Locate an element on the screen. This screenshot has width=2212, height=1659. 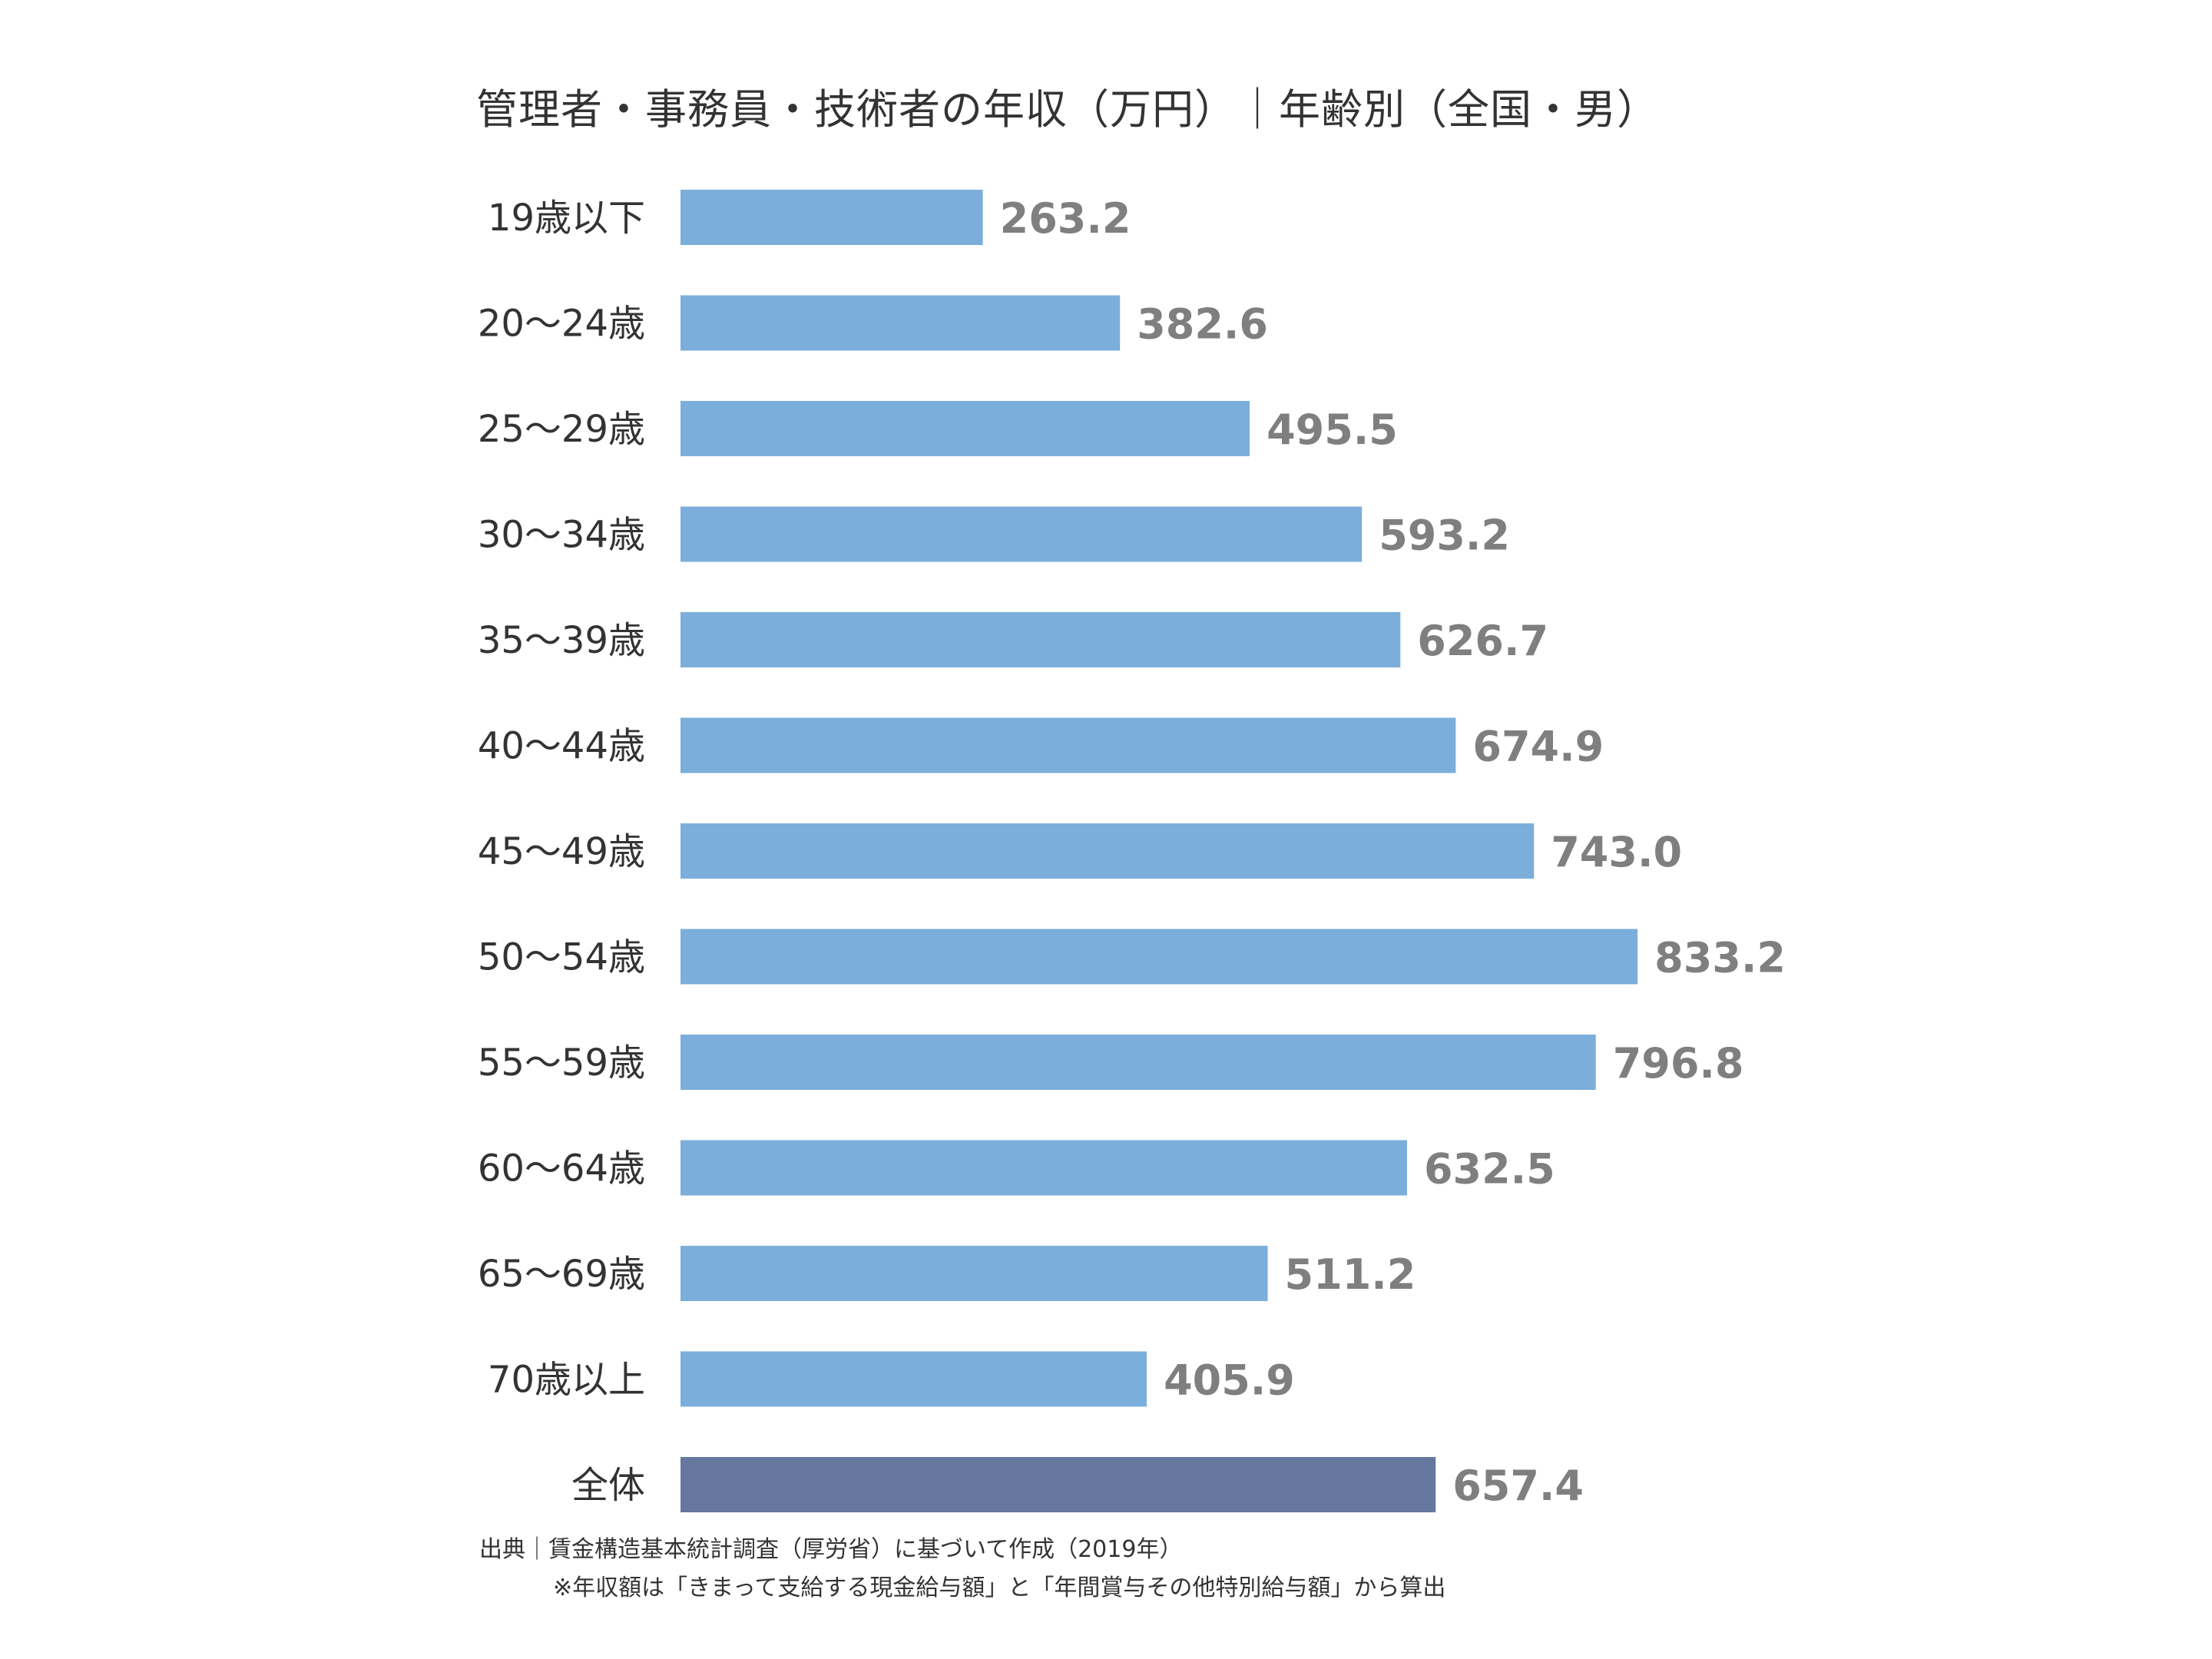
category-label-7: 50～54歳 is located at coordinates (561, 957).